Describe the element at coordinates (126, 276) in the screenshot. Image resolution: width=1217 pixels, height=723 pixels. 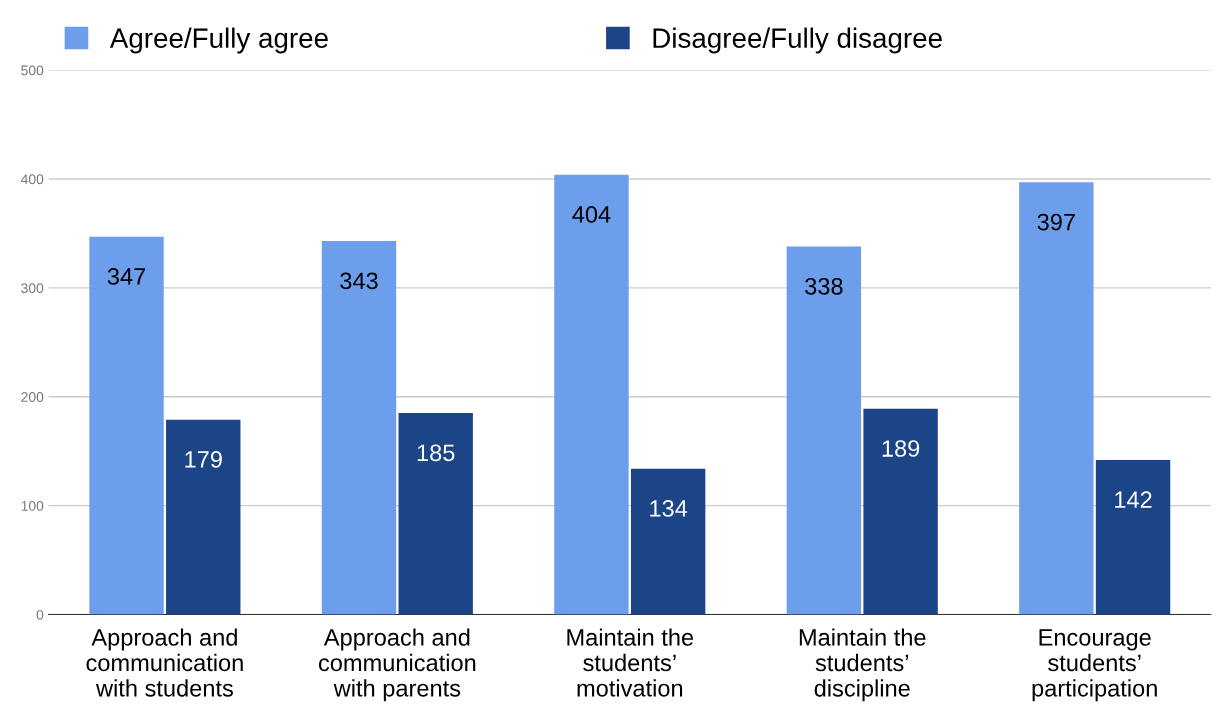
I see `data-label: 347` at that location.